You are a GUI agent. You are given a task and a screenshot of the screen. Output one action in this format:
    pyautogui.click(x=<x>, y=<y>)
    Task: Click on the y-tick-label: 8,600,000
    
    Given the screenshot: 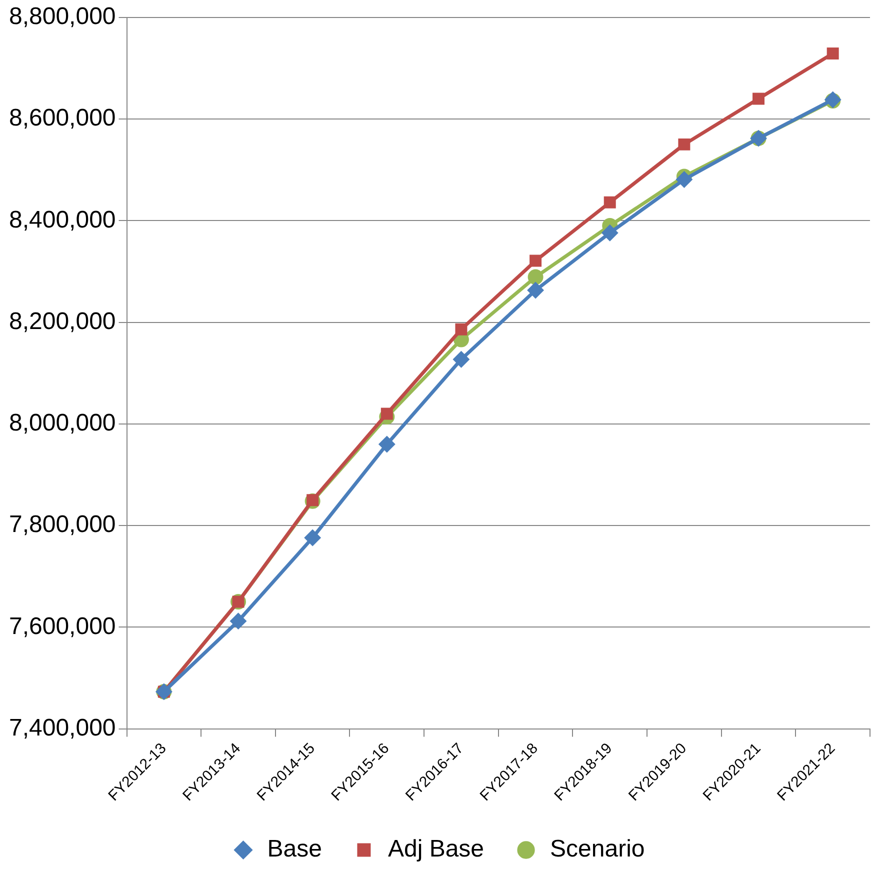 What is the action you would take?
    pyautogui.click(x=62, y=118)
    